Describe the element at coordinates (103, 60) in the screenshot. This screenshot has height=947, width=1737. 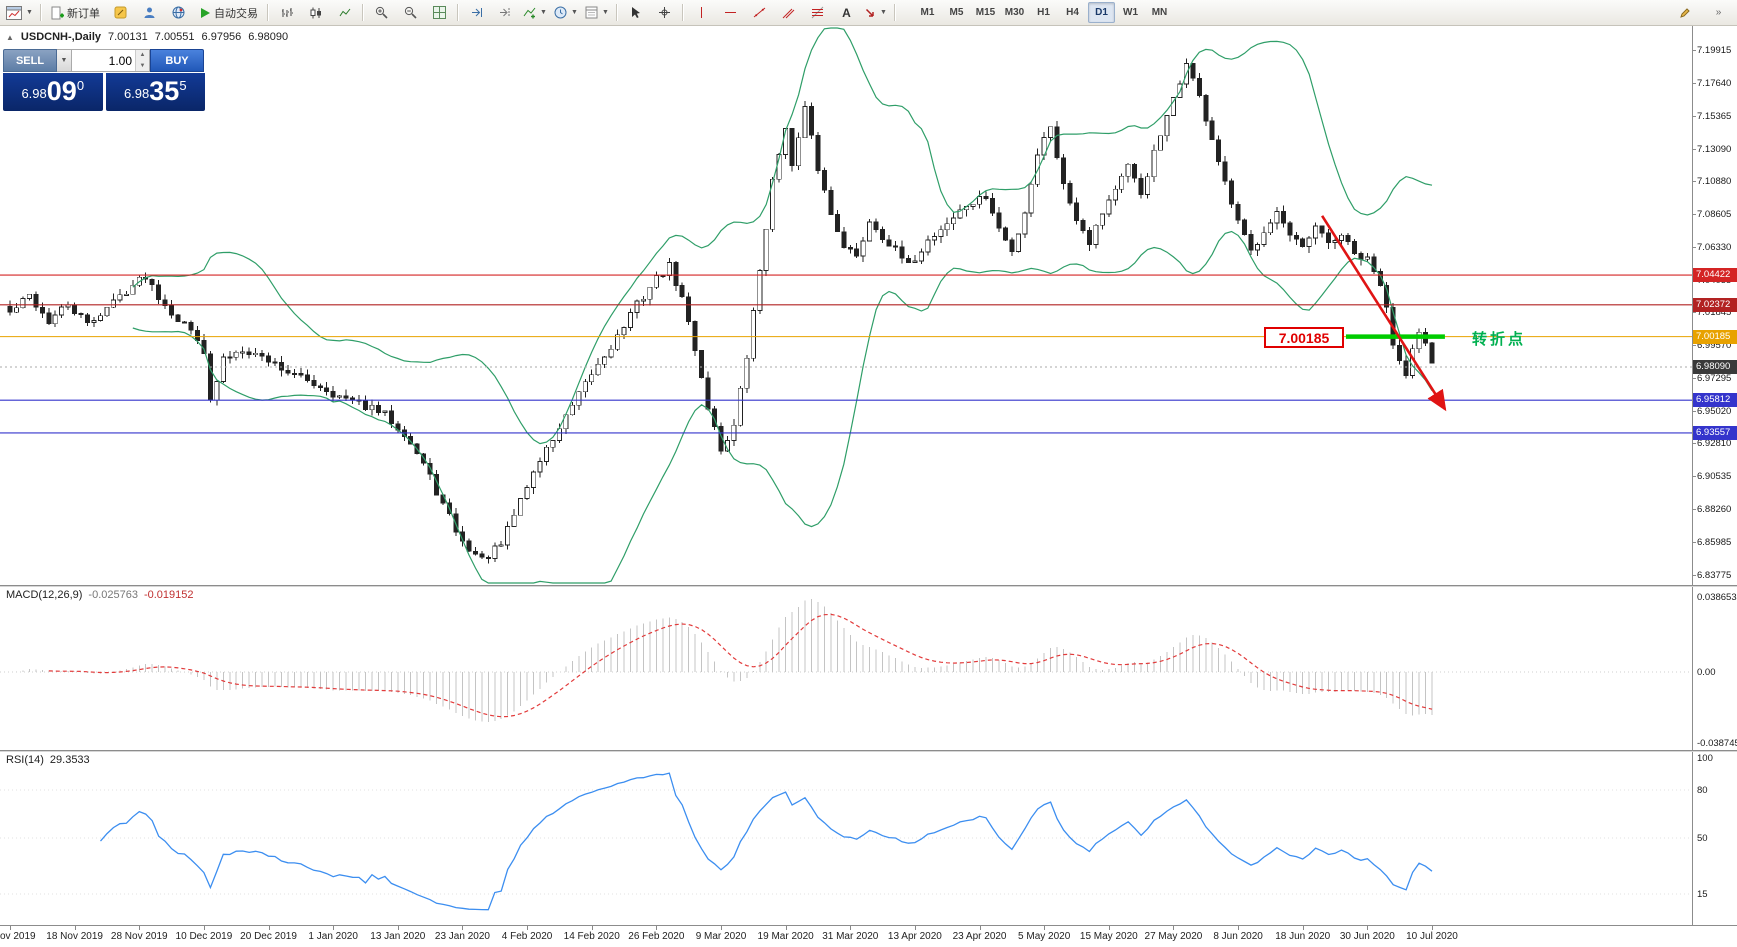
I see `lot-size-input` at that location.